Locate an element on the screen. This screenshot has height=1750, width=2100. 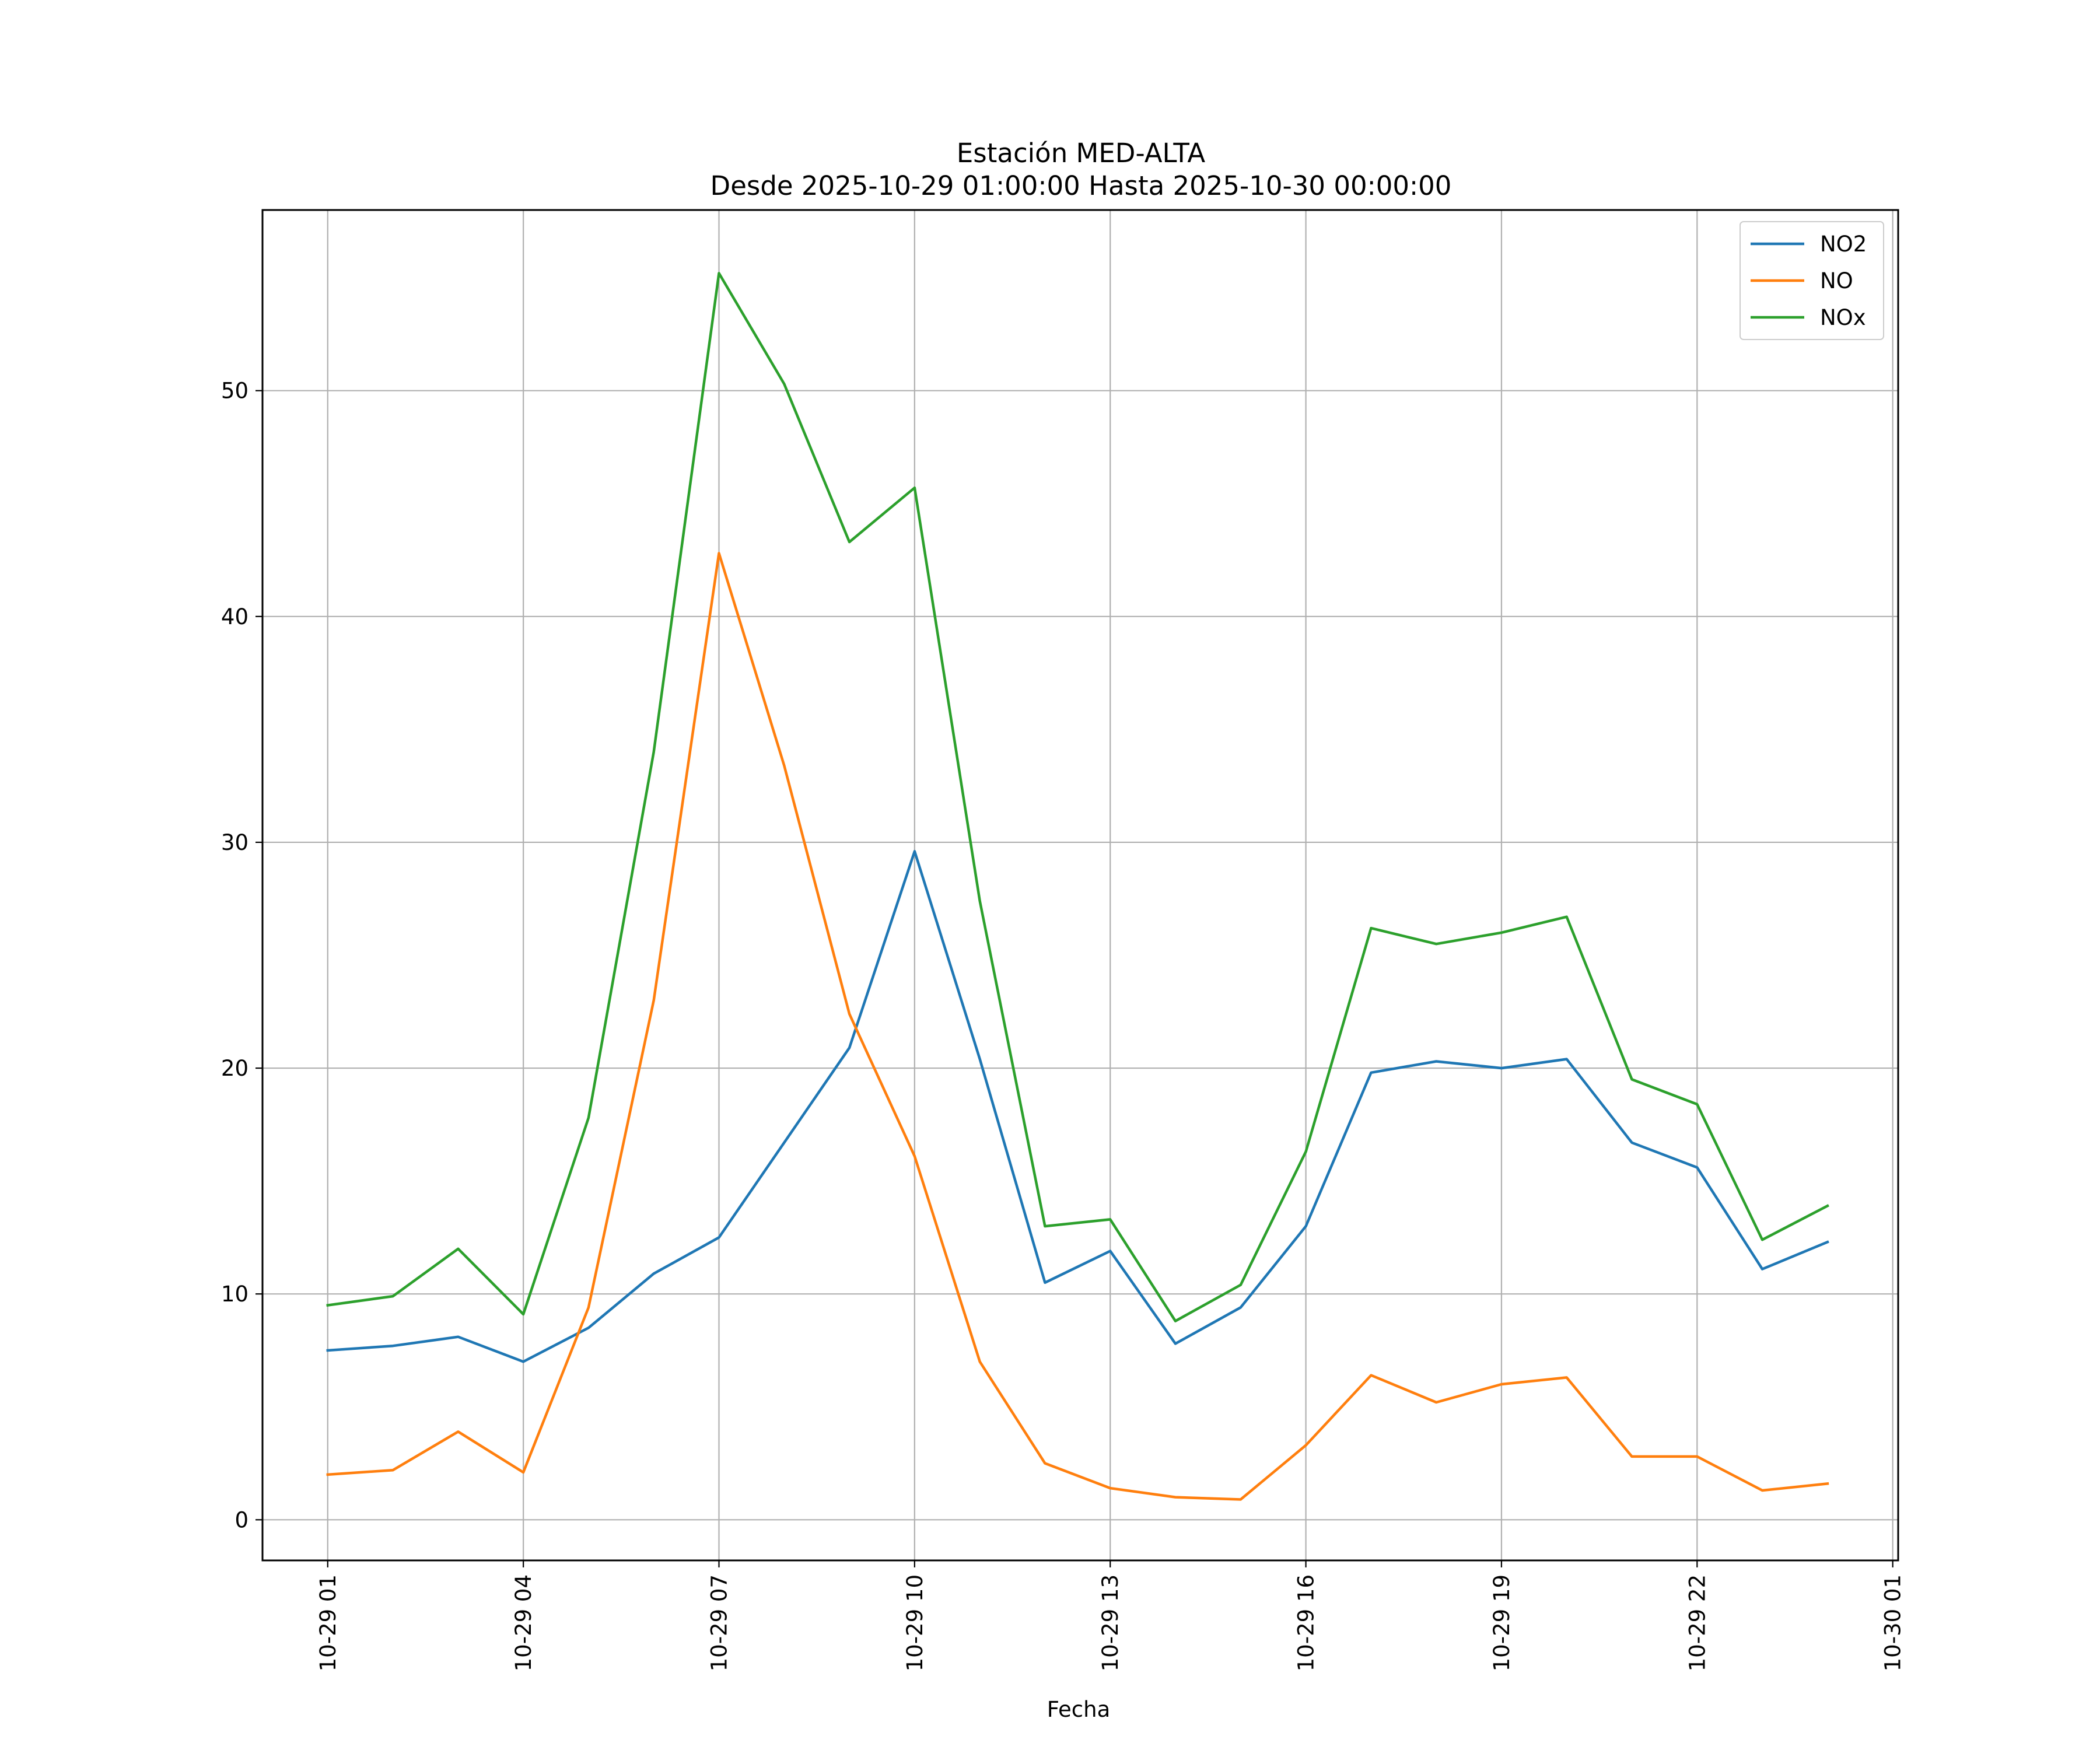
x-tick-label: 10-29 19 is located at coordinates (1501, 1622).